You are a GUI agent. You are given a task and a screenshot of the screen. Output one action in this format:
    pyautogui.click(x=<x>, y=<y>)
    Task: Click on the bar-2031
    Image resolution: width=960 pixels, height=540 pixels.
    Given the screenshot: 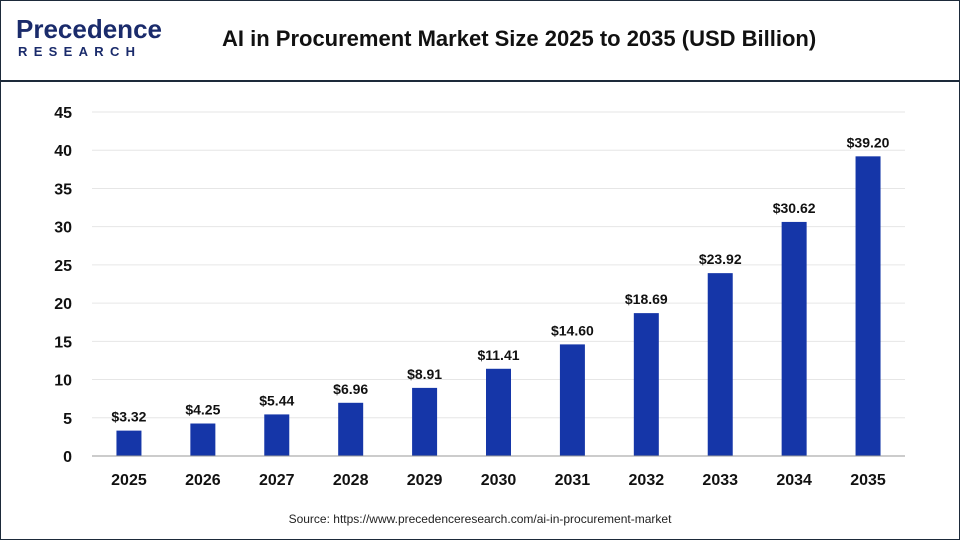 What is the action you would take?
    pyautogui.click(x=572, y=400)
    